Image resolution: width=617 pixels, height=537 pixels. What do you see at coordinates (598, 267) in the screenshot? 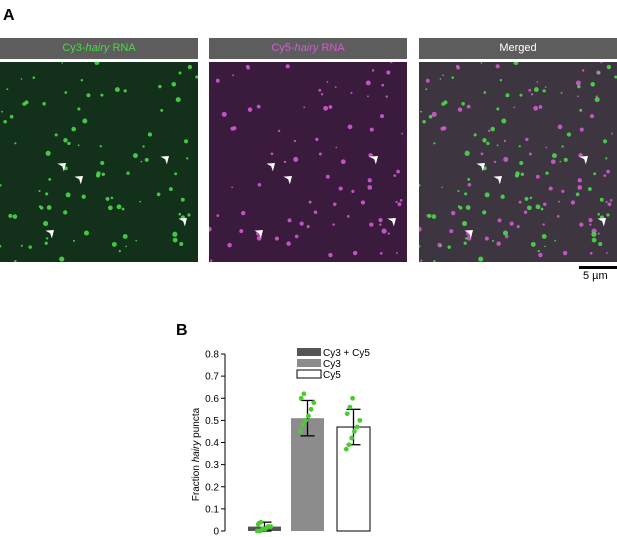
I see `scale-bar` at bounding box center [598, 267].